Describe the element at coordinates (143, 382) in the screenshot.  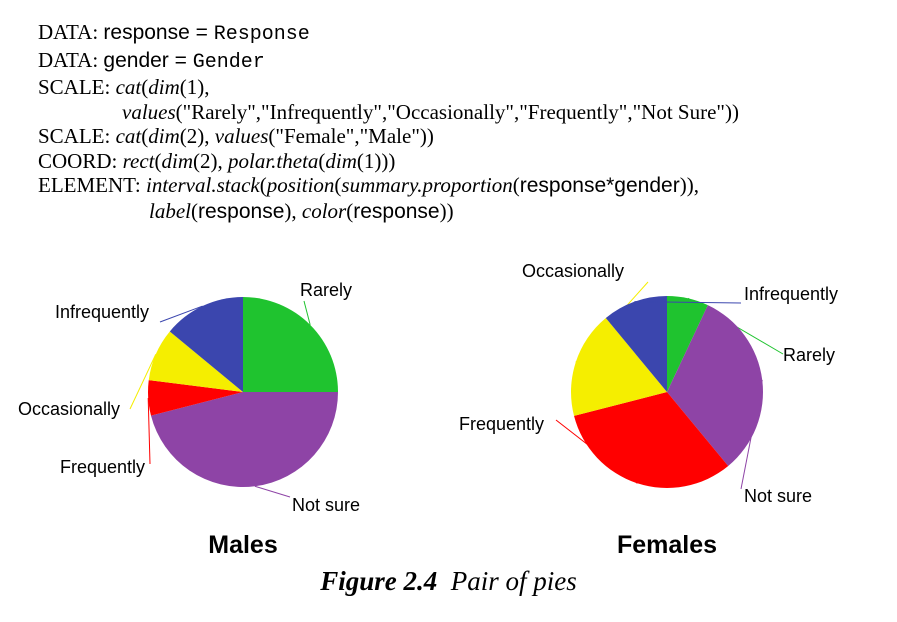
I see `leader-line-occasionally` at that location.